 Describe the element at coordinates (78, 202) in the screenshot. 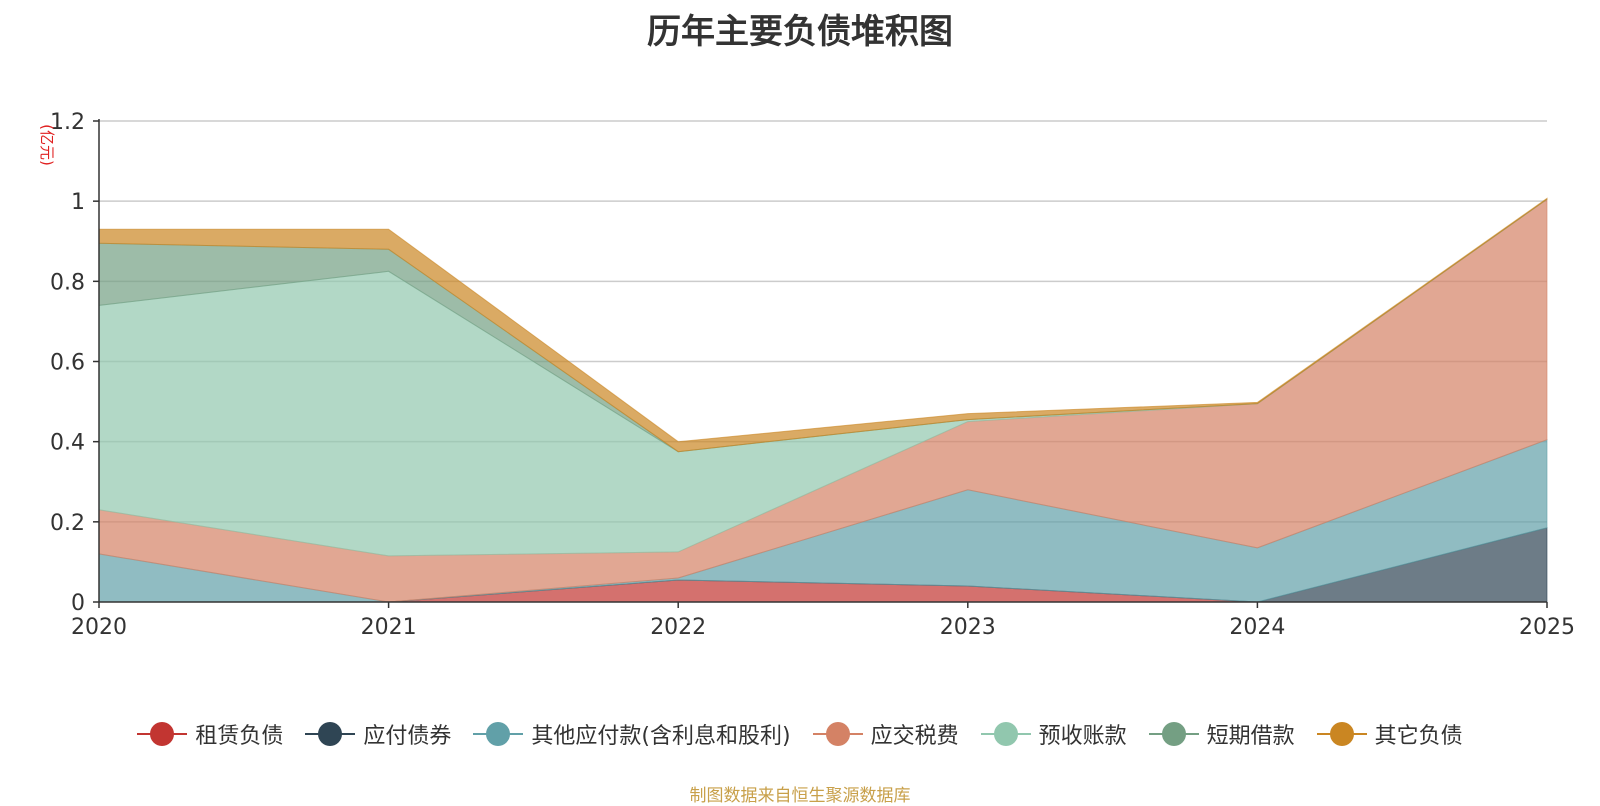

I see `y-tick-label: 1` at that location.